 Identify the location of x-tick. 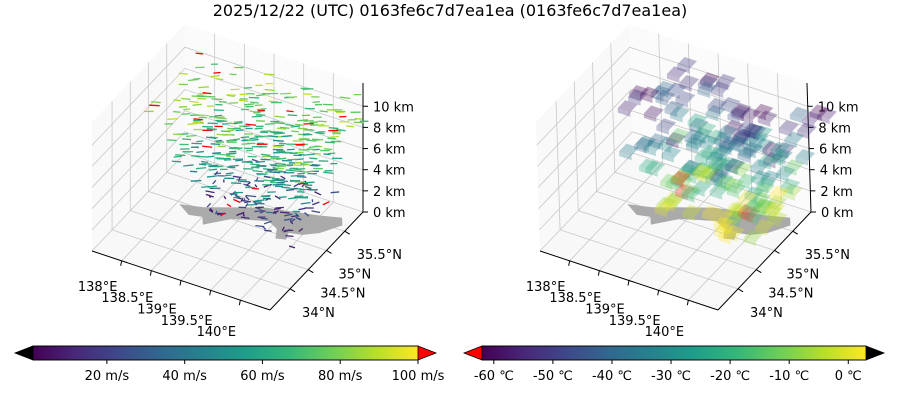
(628, 283).